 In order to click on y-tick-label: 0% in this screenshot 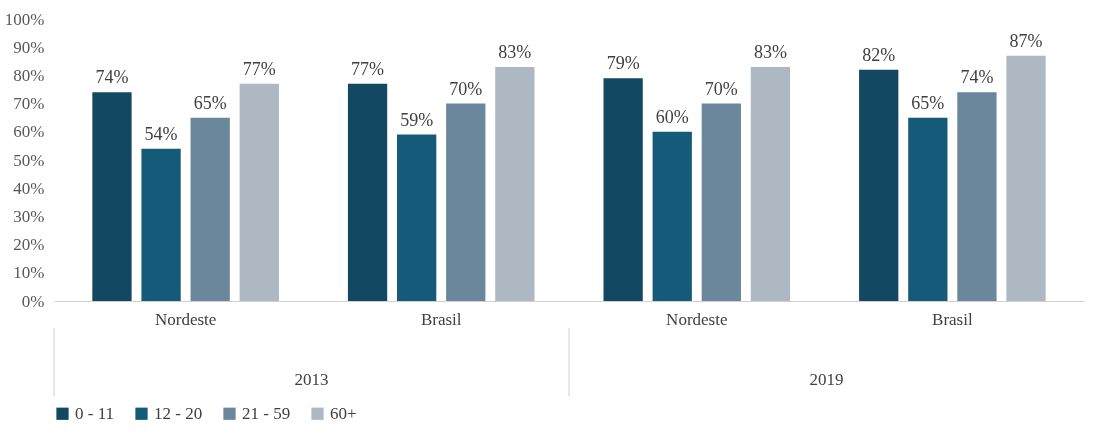, I will do `click(33, 301)`.